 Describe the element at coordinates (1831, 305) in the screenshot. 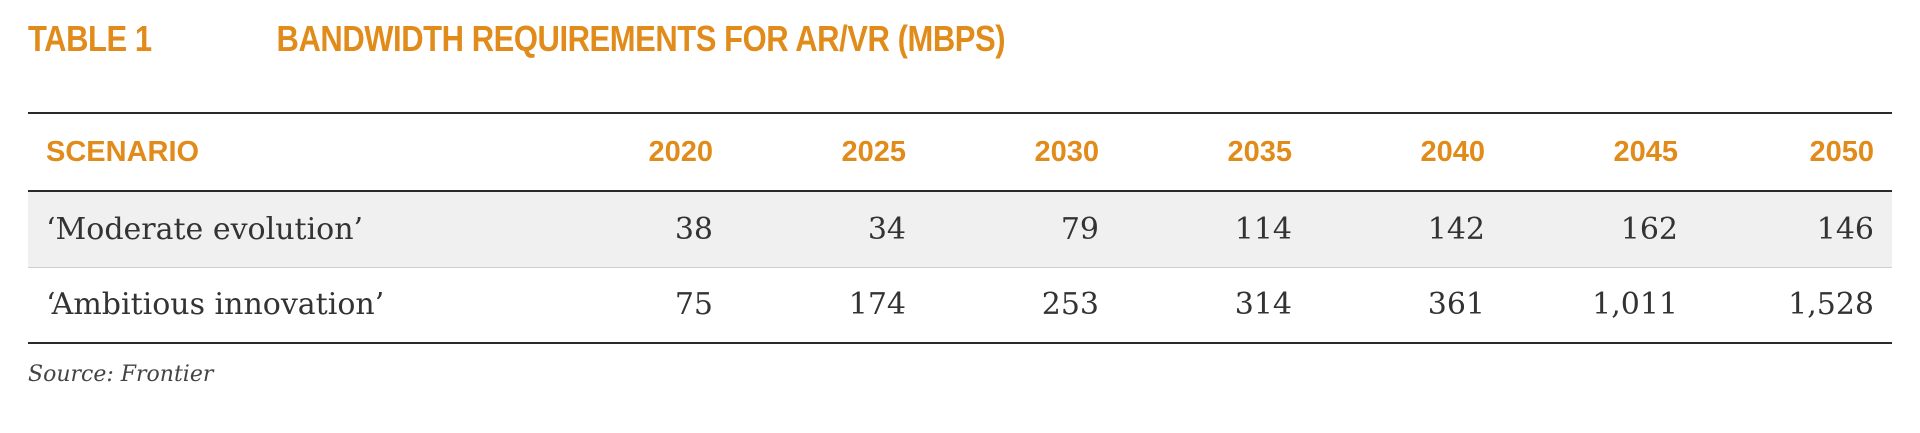

I see `value-cell-2050: 1,528` at that location.